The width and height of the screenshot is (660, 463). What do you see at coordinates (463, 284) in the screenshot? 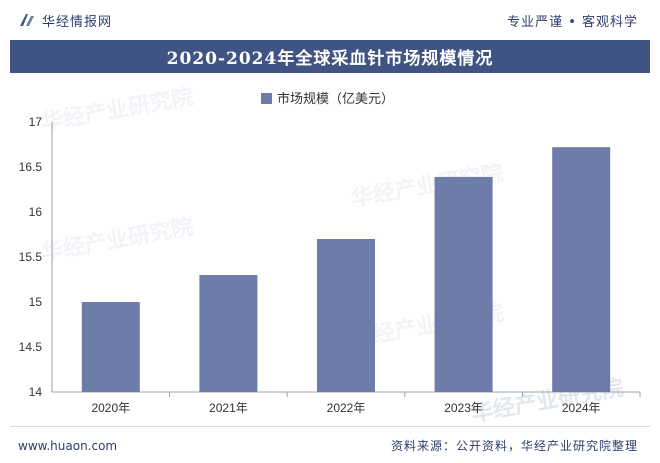
I see `bar-2023年` at bounding box center [463, 284].